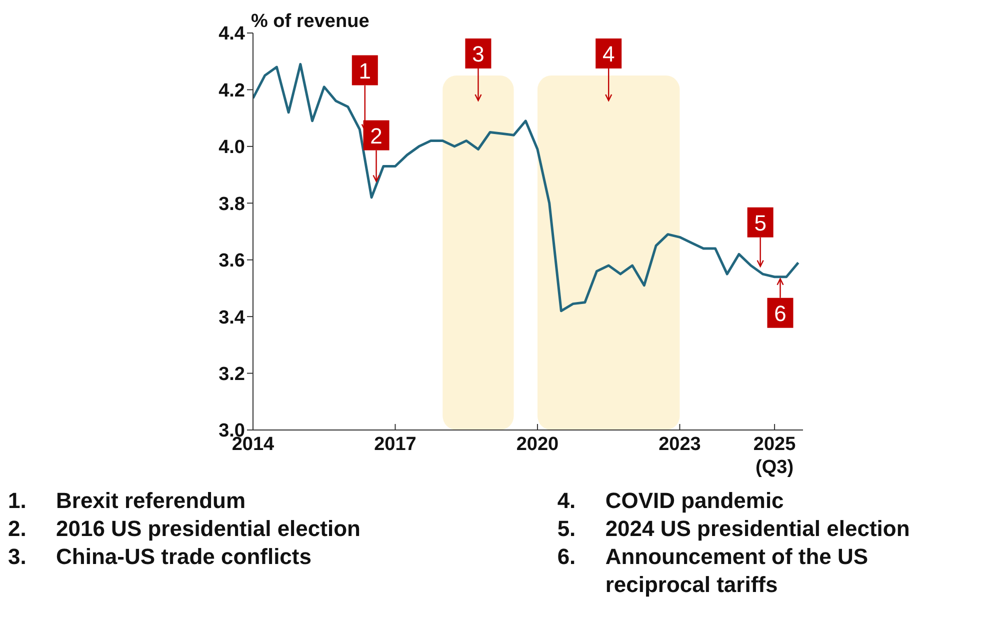 This screenshot has width=981, height=618. Describe the element at coordinates (608, 53) in the screenshot. I see `band-label: 4` at that location.